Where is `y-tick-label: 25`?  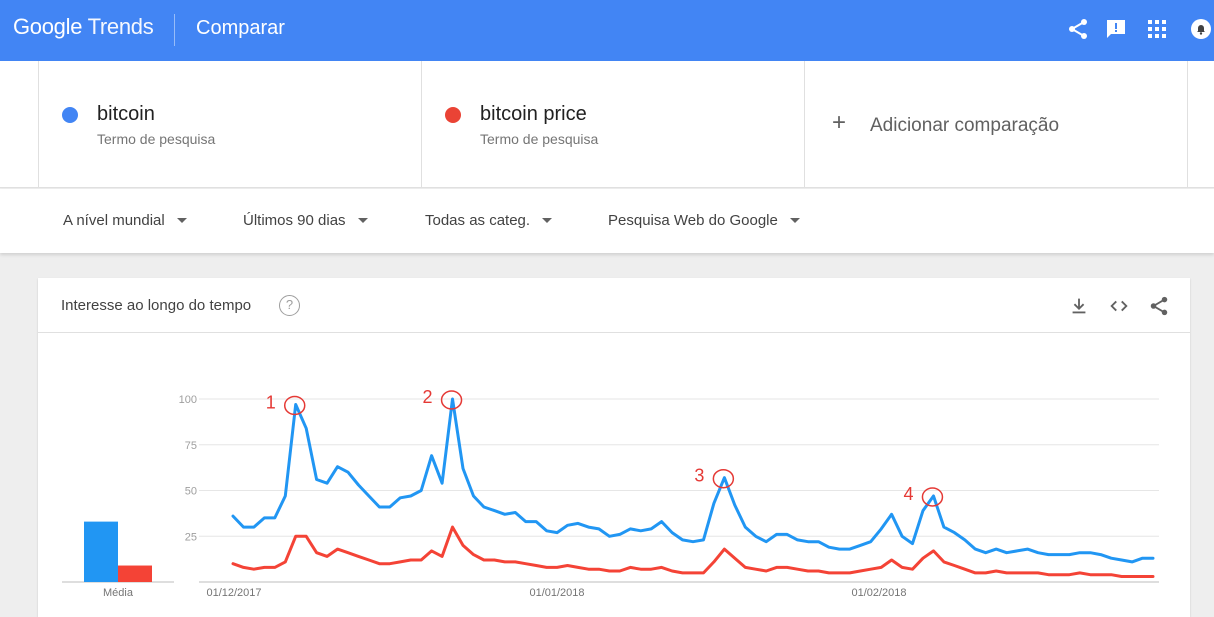 y-tick-label: 25 is located at coordinates (191, 537).